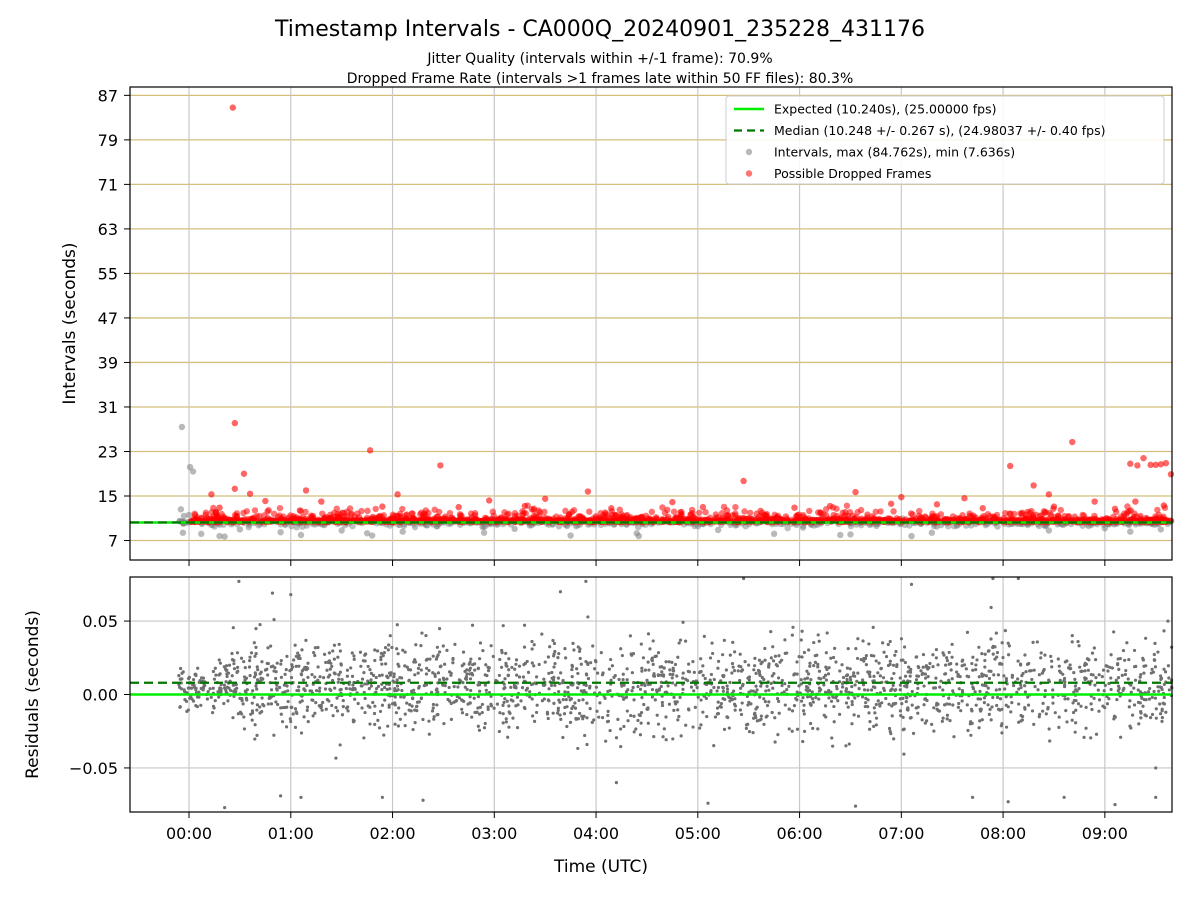 The image size is (1200, 900). What do you see at coordinates (108, 451) in the screenshot?
I see `intervals-y-tick-label: 23` at bounding box center [108, 451].